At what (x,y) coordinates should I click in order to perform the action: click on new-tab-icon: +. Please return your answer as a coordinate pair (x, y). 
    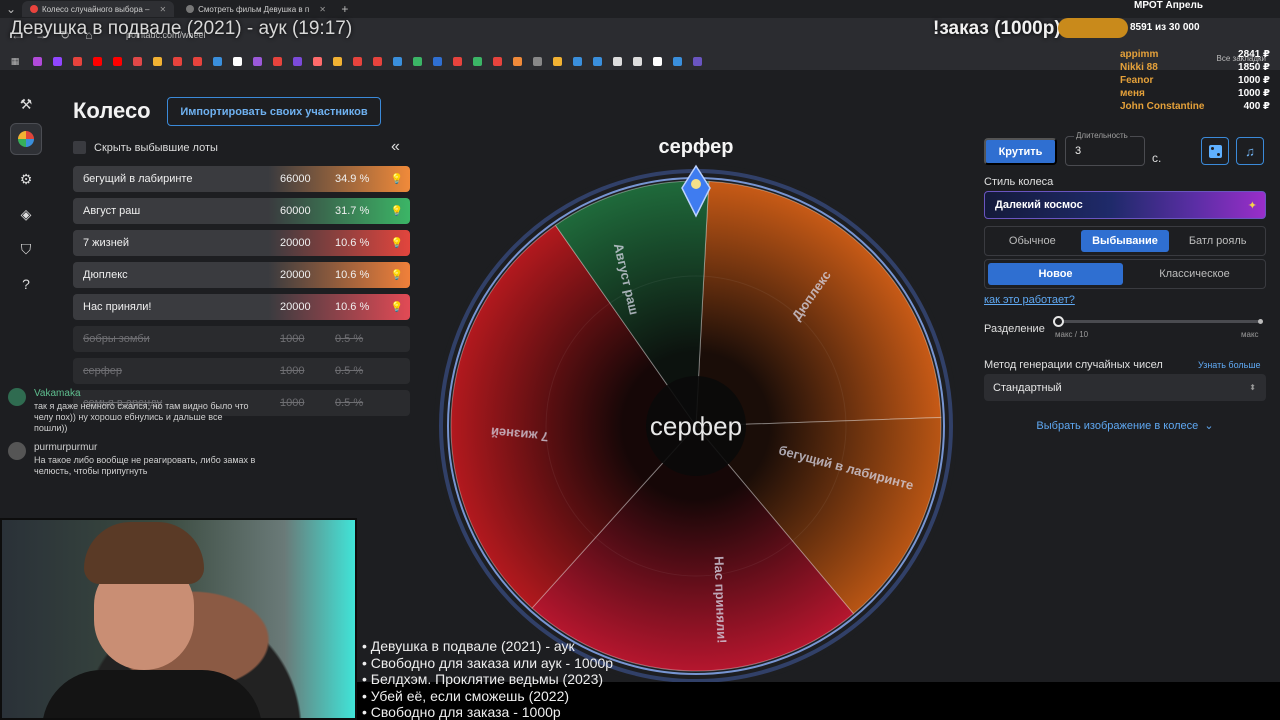
    Looking at the image, I should click on (345, 9).